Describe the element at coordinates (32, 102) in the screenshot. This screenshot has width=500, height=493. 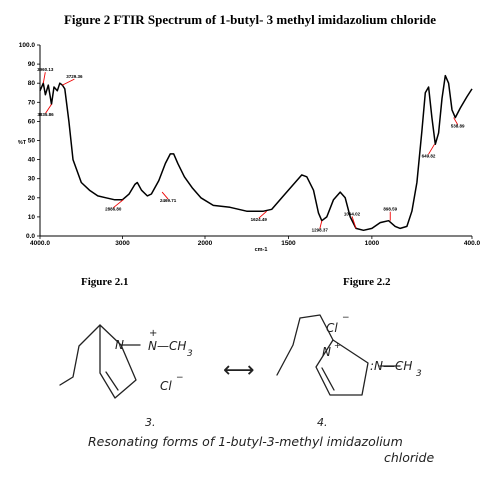
I see `y-tick-label: 70` at that location.